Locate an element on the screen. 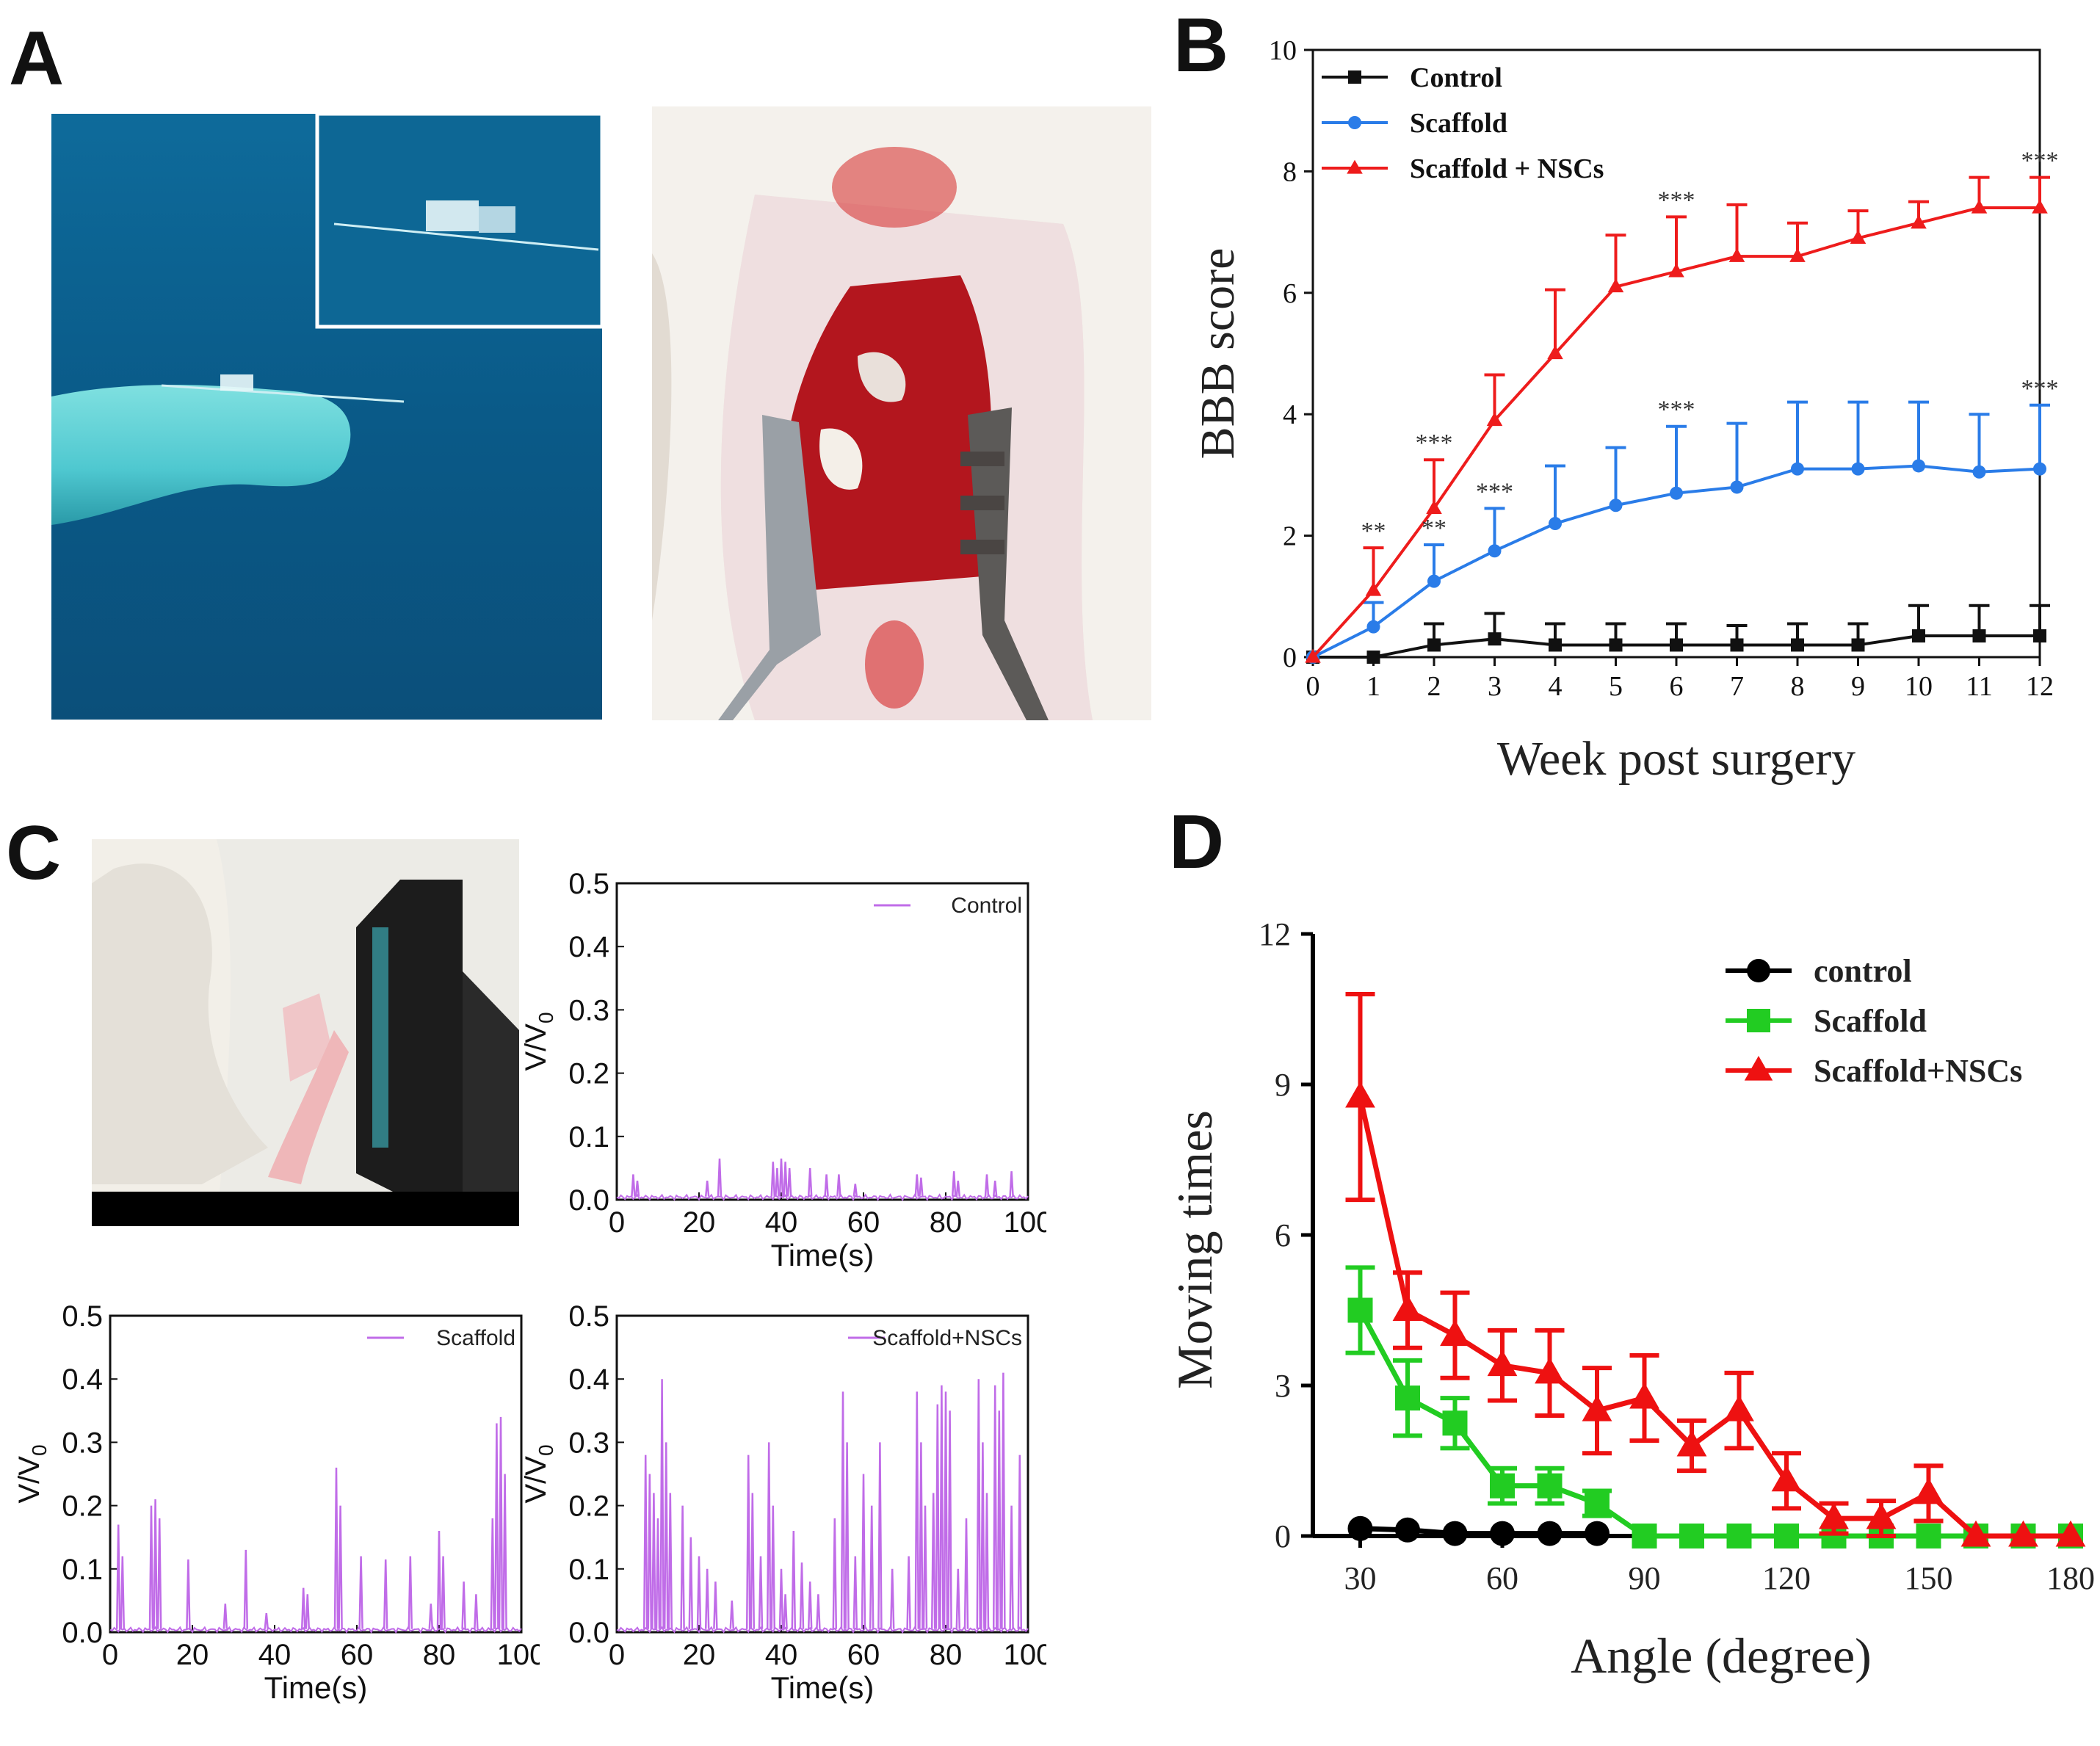 This screenshot has width=2100, height=1746. y-tick-label: 0.3 is located at coordinates (588, 1443).